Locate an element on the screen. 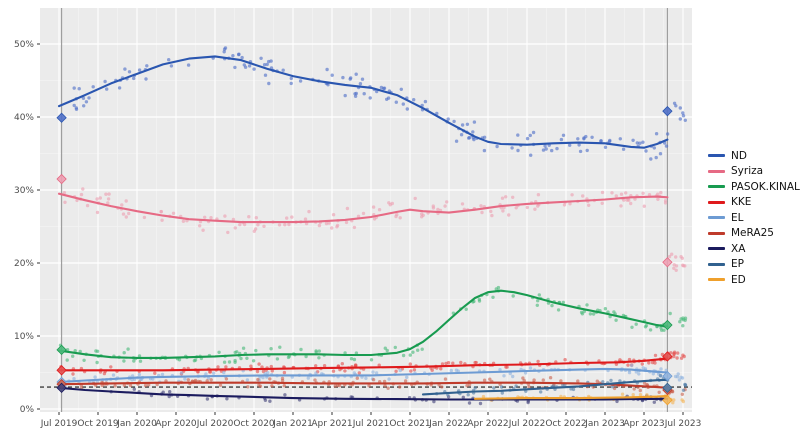 This screenshot has height=445, width=800. x-tick-label: Jul 2021 is located at coordinates (371, 424).